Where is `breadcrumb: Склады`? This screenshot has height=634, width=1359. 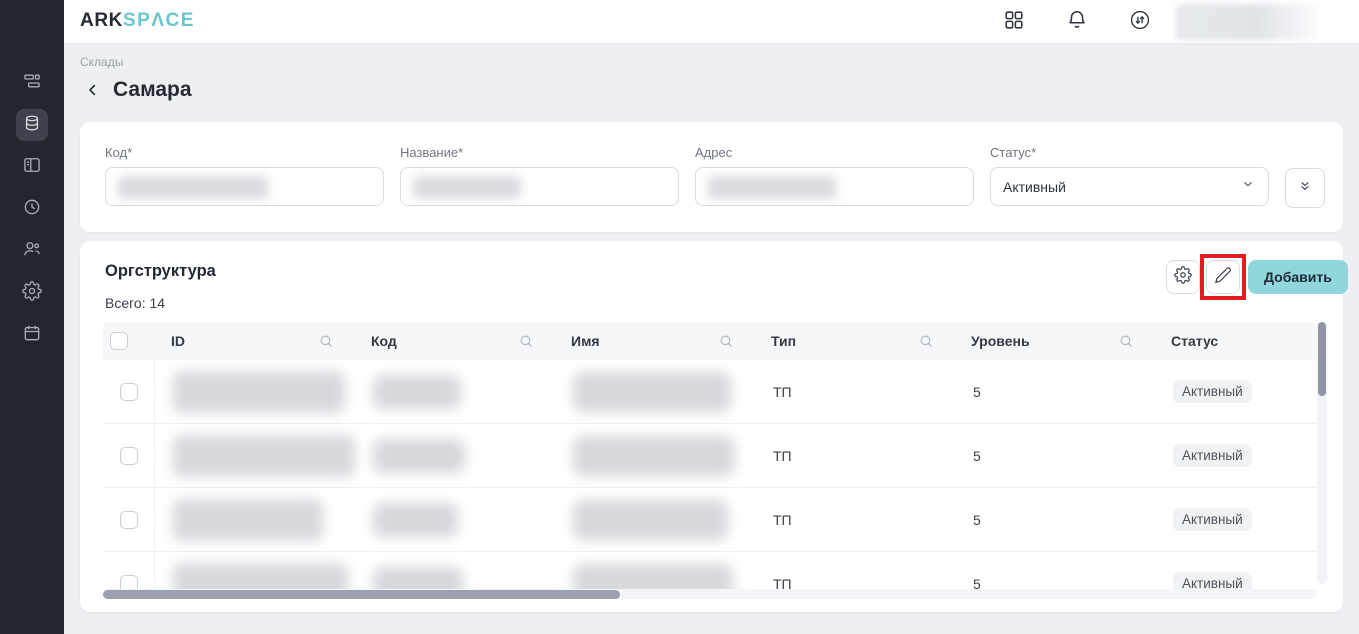 breadcrumb: Склады is located at coordinates (102, 62).